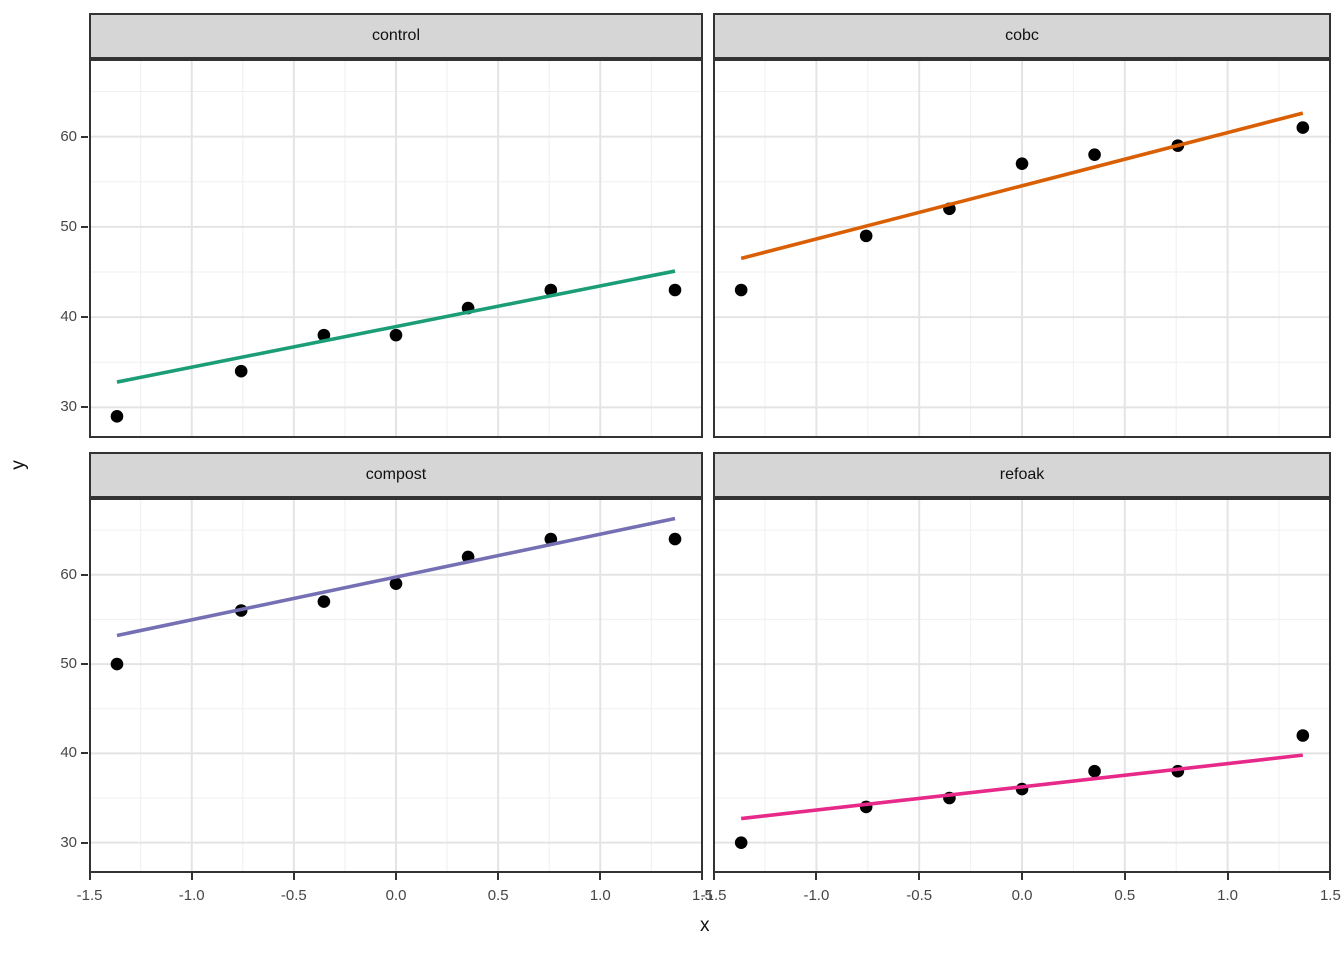 The image size is (1344, 960). I want to click on facet-strip-cobc: cobc, so click(1022, 36).